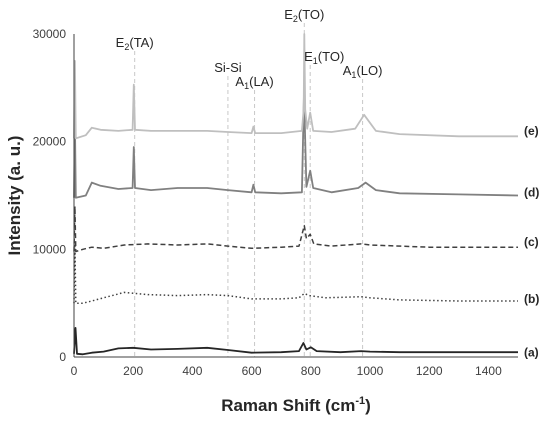 This screenshot has height=422, width=550. I want to click on series-label: (d), so click(531, 192).